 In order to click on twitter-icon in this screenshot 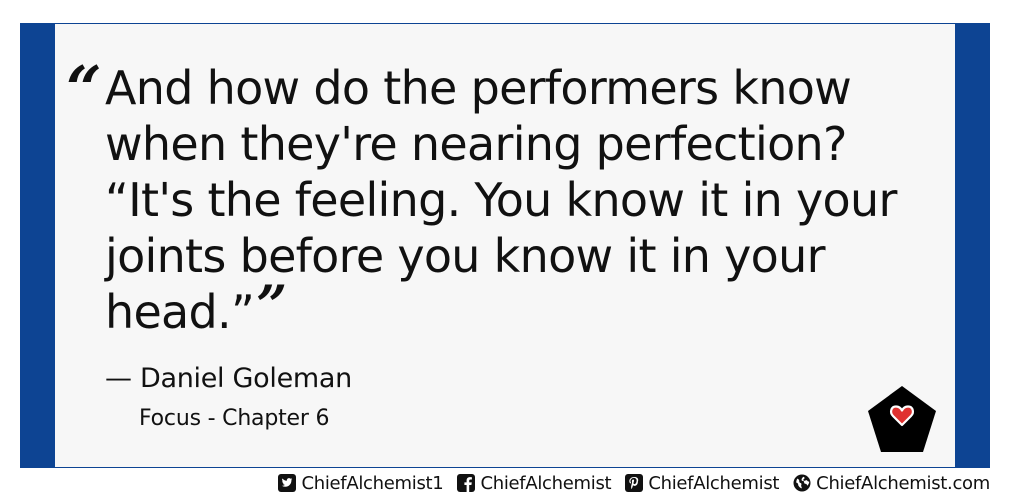, I will do `click(287, 483)`.